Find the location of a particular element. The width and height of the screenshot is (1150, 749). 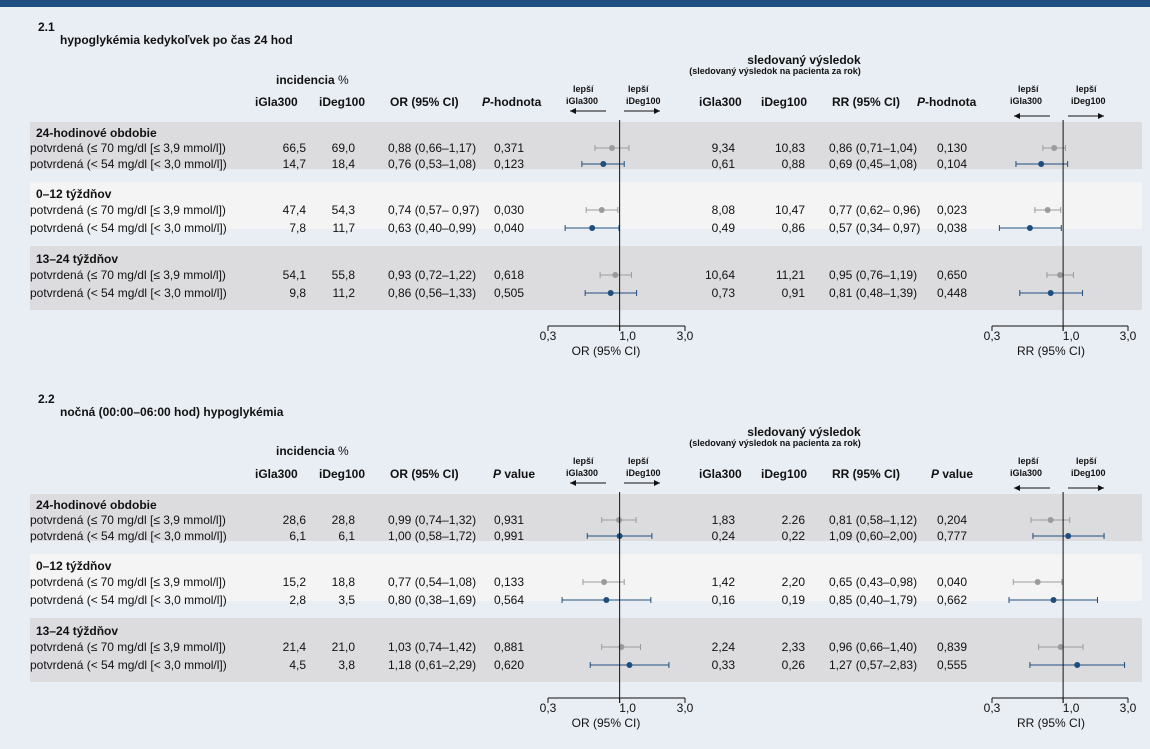

cell-rr-ci: 0,77 (0,62– 0,96) is located at coordinates (875, 210).